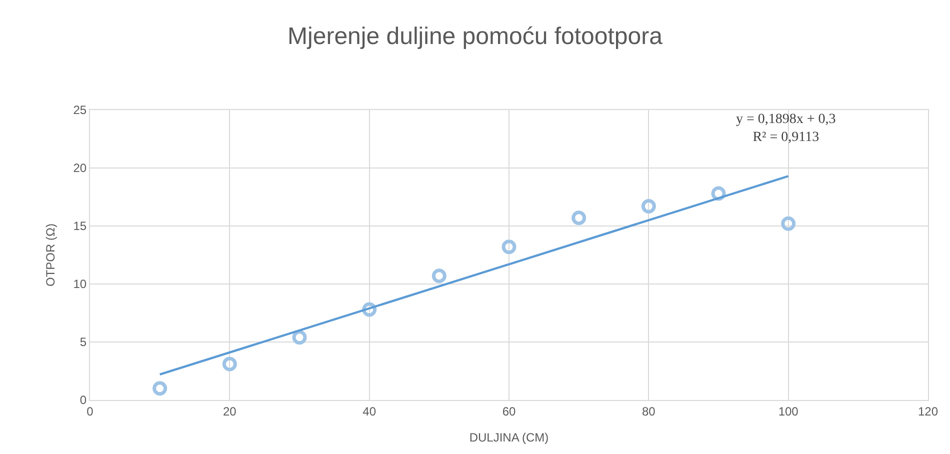 Image resolution: width=950 pixels, height=454 pixels. What do you see at coordinates (229, 411) in the screenshot?
I see `x-tick-label: 20` at bounding box center [229, 411].